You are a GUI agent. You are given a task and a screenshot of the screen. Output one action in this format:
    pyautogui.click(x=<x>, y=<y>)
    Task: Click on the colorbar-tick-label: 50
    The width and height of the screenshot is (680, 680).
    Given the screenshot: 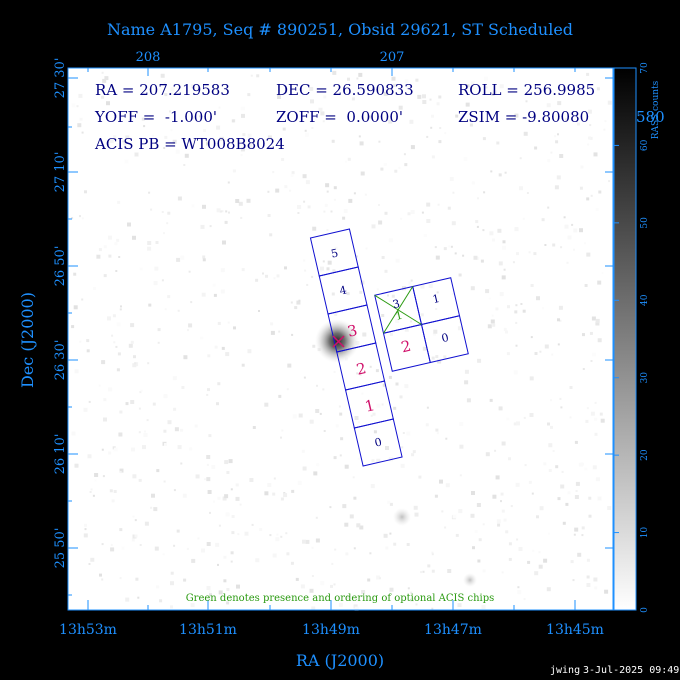 What is the action you would take?
    pyautogui.click(x=645, y=223)
    